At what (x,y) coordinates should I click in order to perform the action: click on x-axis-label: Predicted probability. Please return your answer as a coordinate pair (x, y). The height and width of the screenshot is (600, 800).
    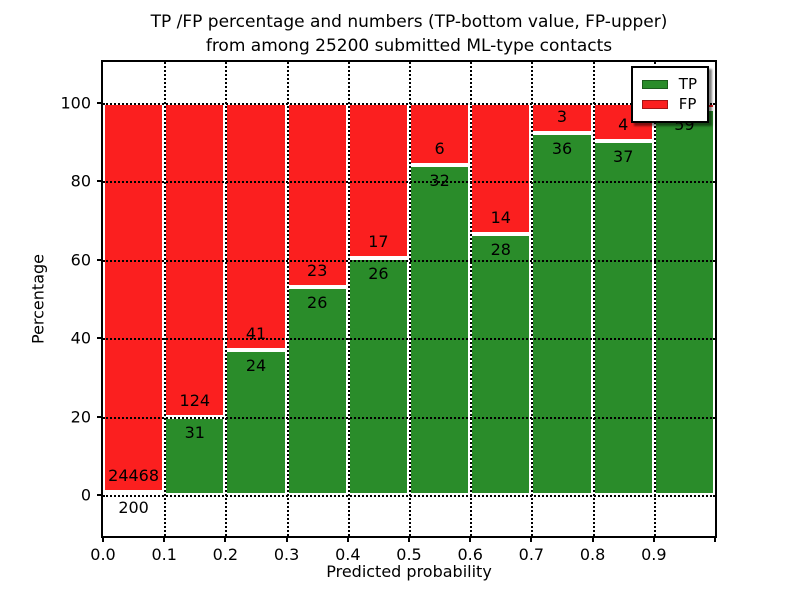
    Looking at the image, I should click on (409, 571).